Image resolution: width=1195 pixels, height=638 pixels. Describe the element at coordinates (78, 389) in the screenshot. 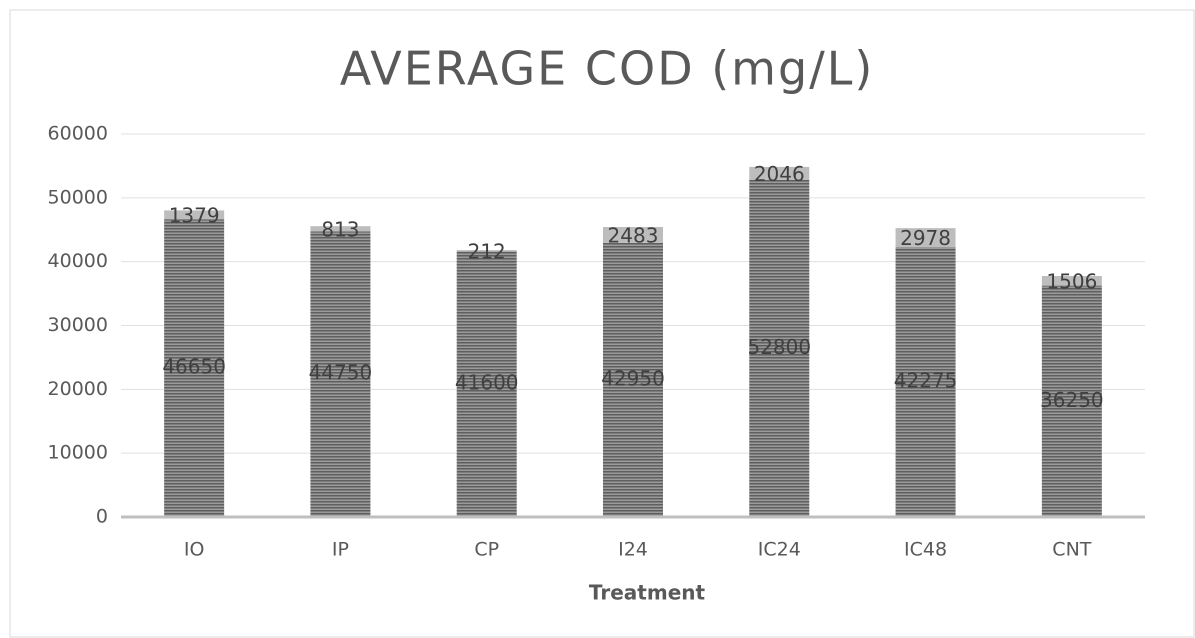

I see `y-tick-label: 20000` at that location.